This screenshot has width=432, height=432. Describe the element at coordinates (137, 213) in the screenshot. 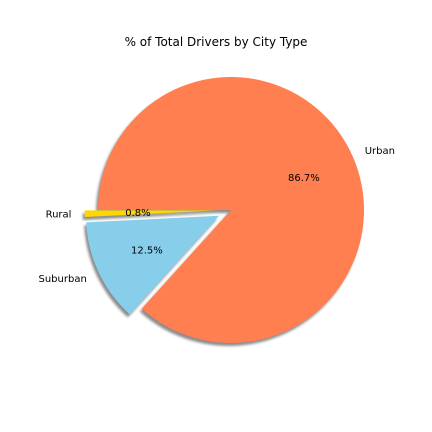

I see `slice-pct-rural: 0.8%` at that location.